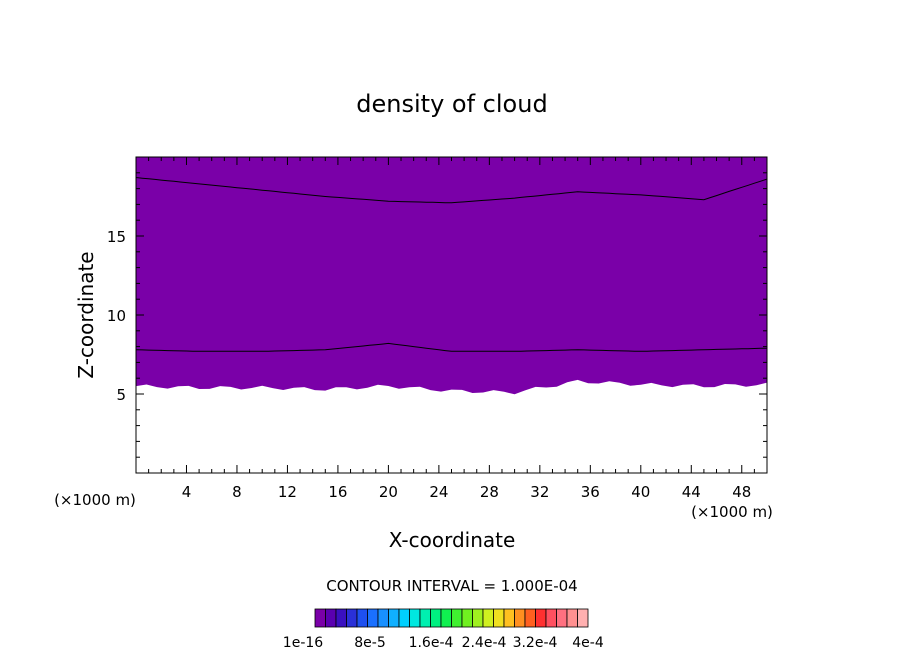 This screenshot has height=659, width=904. Describe the element at coordinates (741, 492) in the screenshot. I see `x-tick-label: 48` at that location.